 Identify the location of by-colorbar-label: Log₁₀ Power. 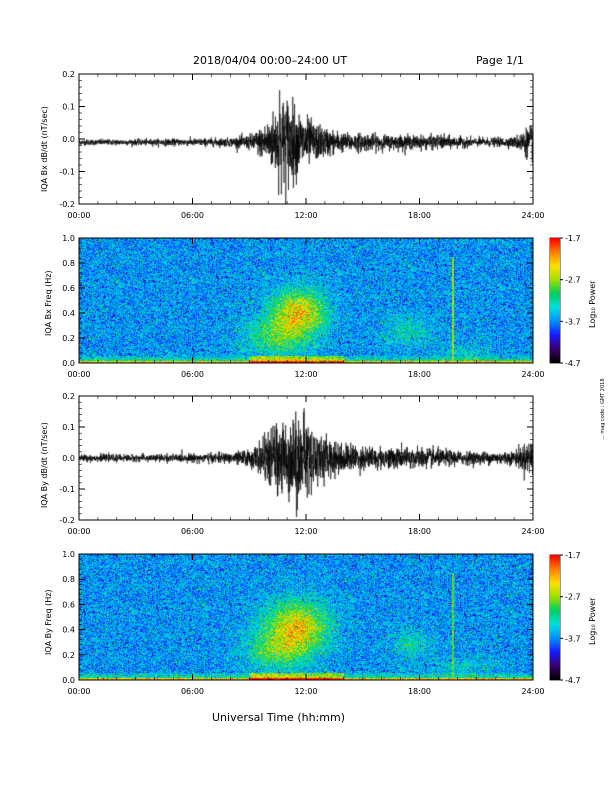
(592, 621).